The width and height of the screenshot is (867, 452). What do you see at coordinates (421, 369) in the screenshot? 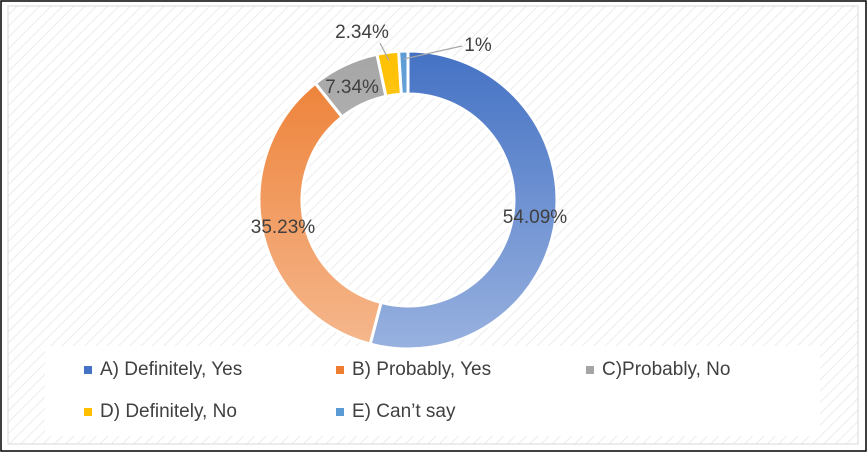
I see `legend-label: B) Probably, Yes` at bounding box center [421, 369].